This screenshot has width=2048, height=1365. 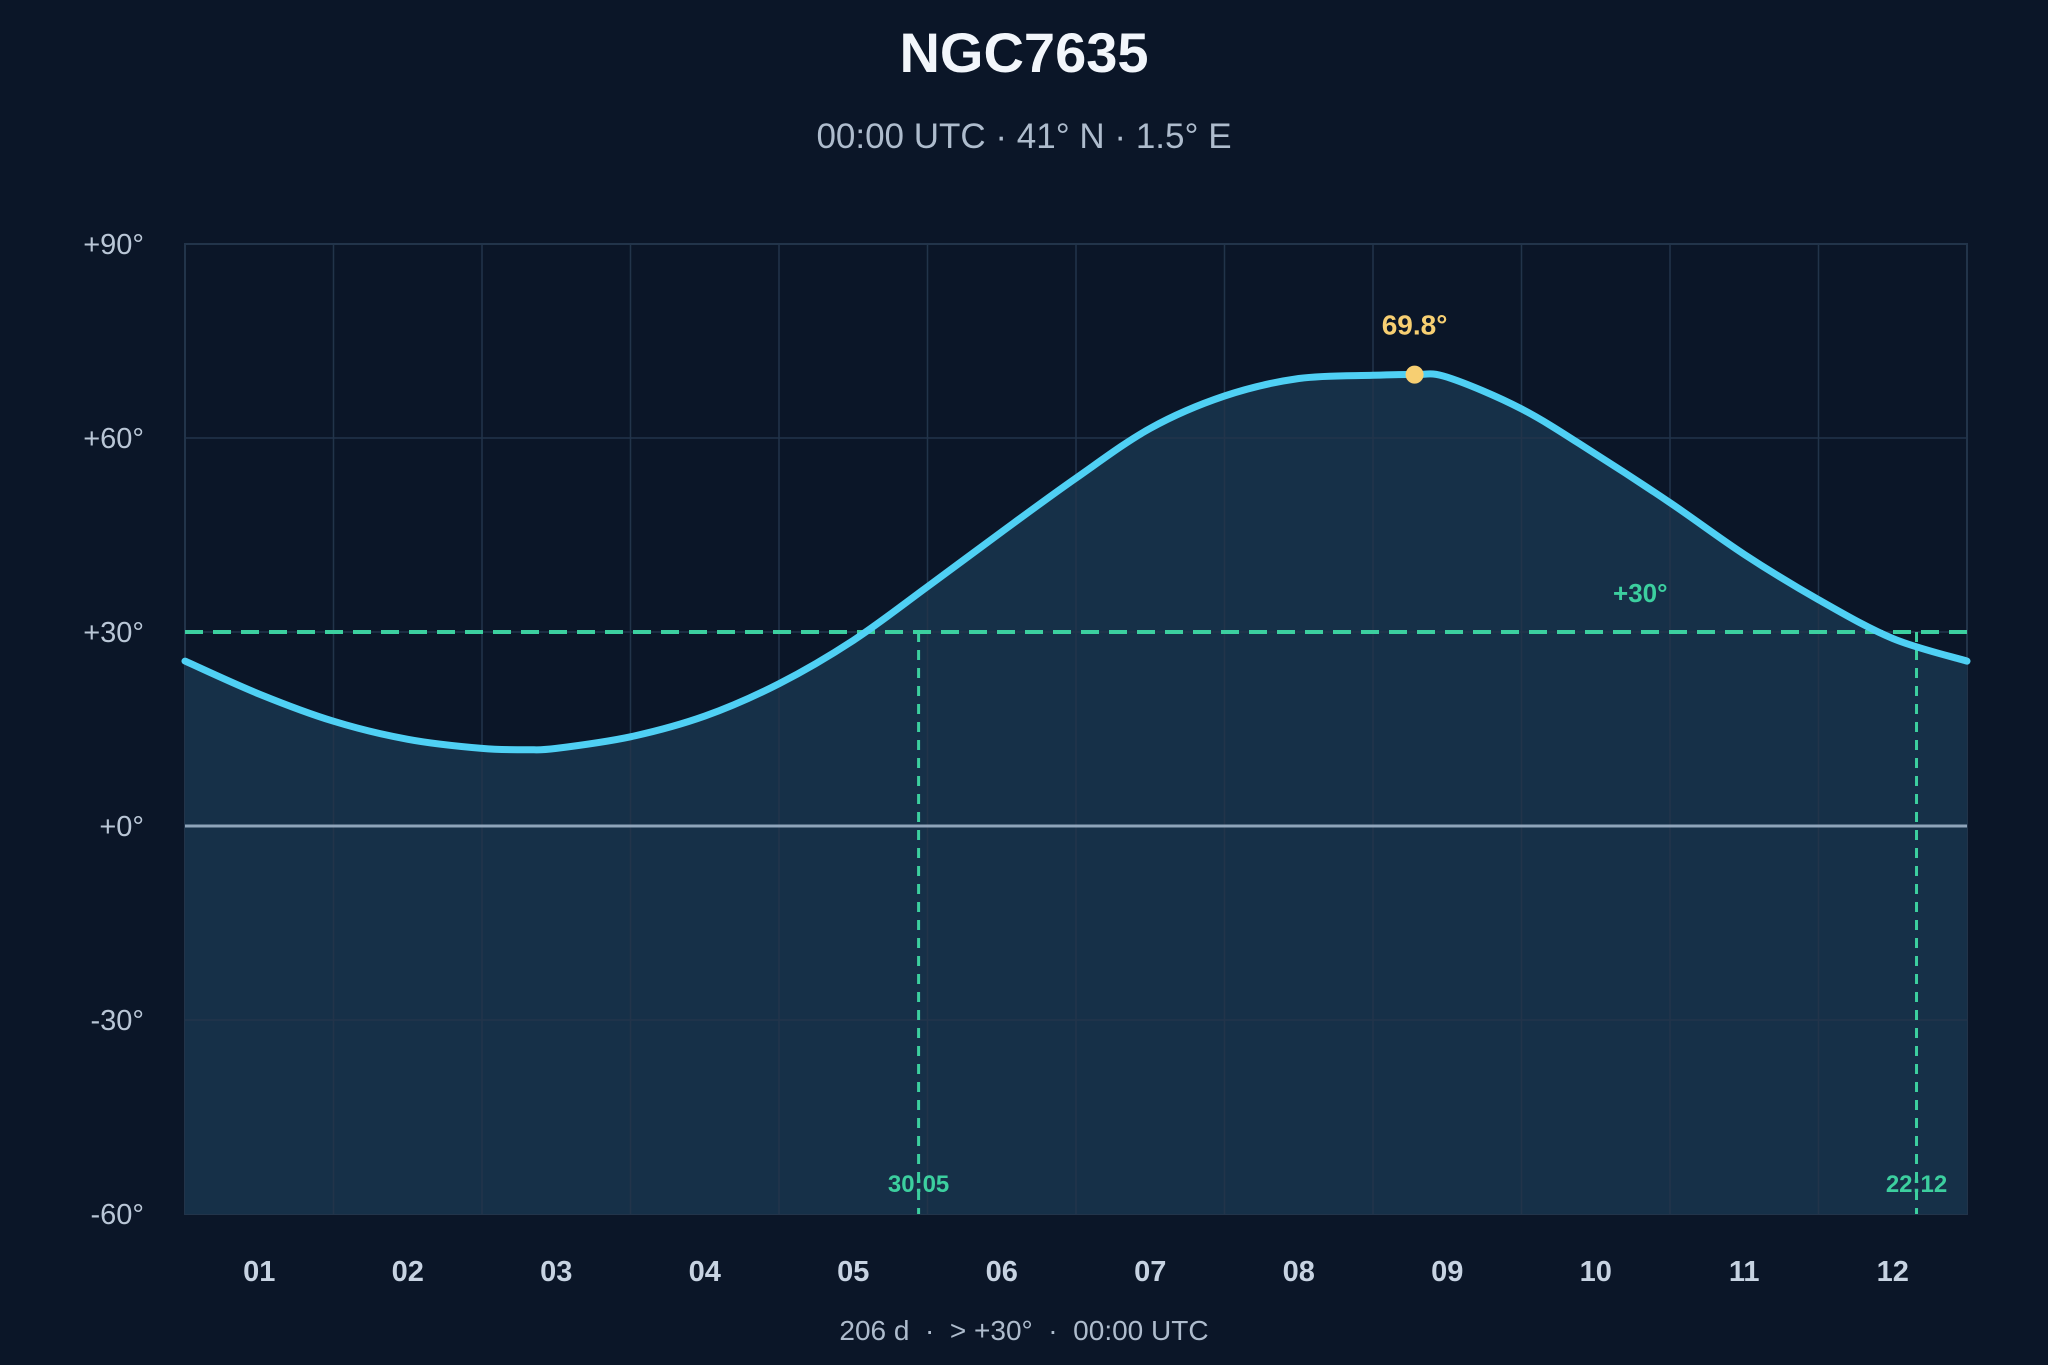 I want to click on x-tick-label: 07, so click(x=1150, y=1272).